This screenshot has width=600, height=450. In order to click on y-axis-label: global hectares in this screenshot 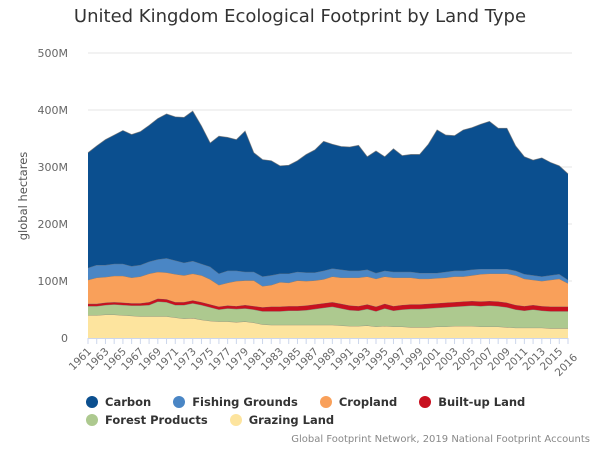, I will do `click(23, 196)`.